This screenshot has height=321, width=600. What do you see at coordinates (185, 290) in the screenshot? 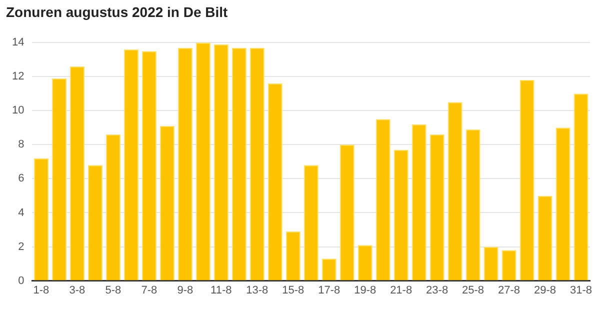
I see `x-tick-label: 9-8` at bounding box center [185, 290].